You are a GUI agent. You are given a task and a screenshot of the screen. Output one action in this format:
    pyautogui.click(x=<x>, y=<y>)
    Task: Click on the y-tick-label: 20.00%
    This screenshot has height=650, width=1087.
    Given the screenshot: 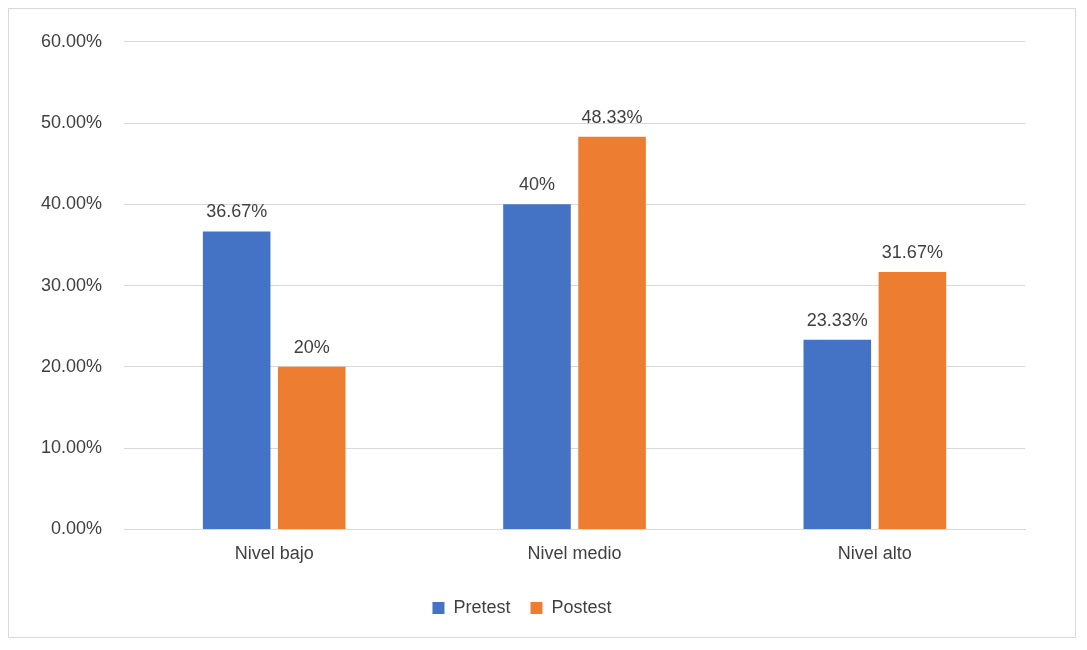 What is the action you would take?
    pyautogui.click(x=71, y=365)
    